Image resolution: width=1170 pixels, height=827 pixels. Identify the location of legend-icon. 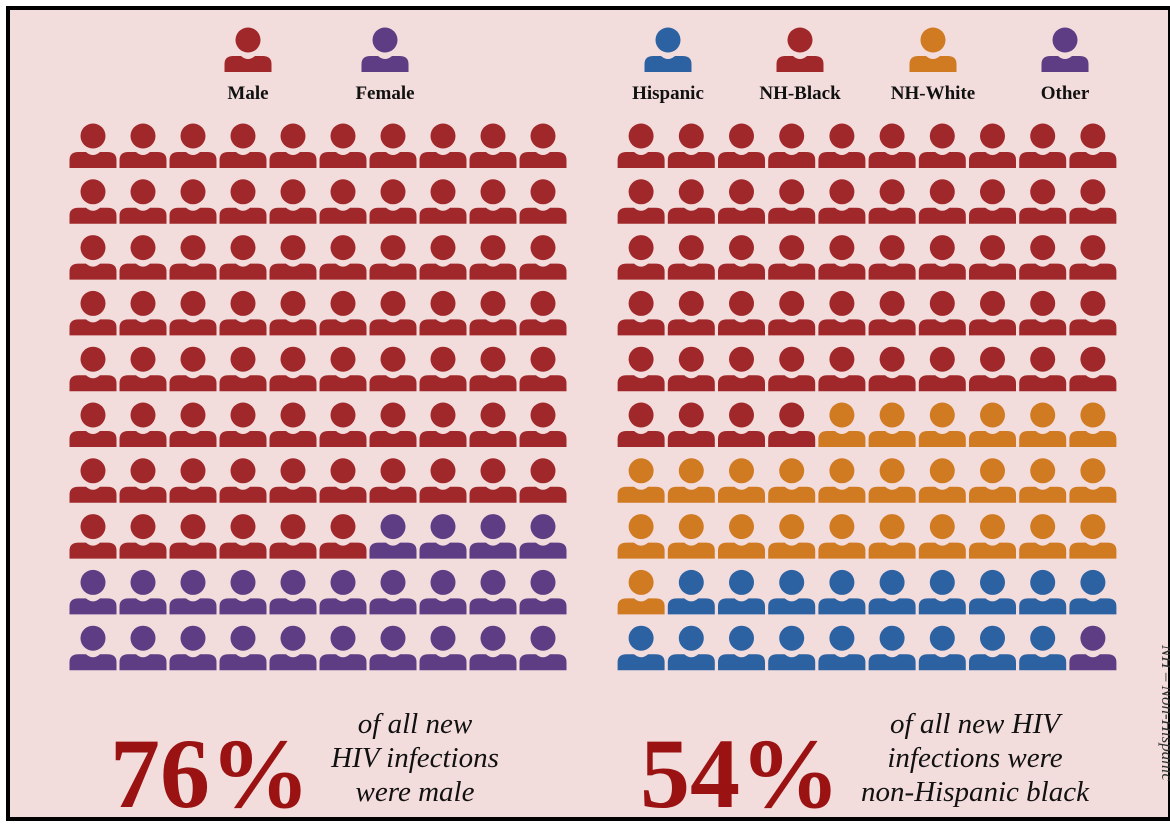
(248, 49).